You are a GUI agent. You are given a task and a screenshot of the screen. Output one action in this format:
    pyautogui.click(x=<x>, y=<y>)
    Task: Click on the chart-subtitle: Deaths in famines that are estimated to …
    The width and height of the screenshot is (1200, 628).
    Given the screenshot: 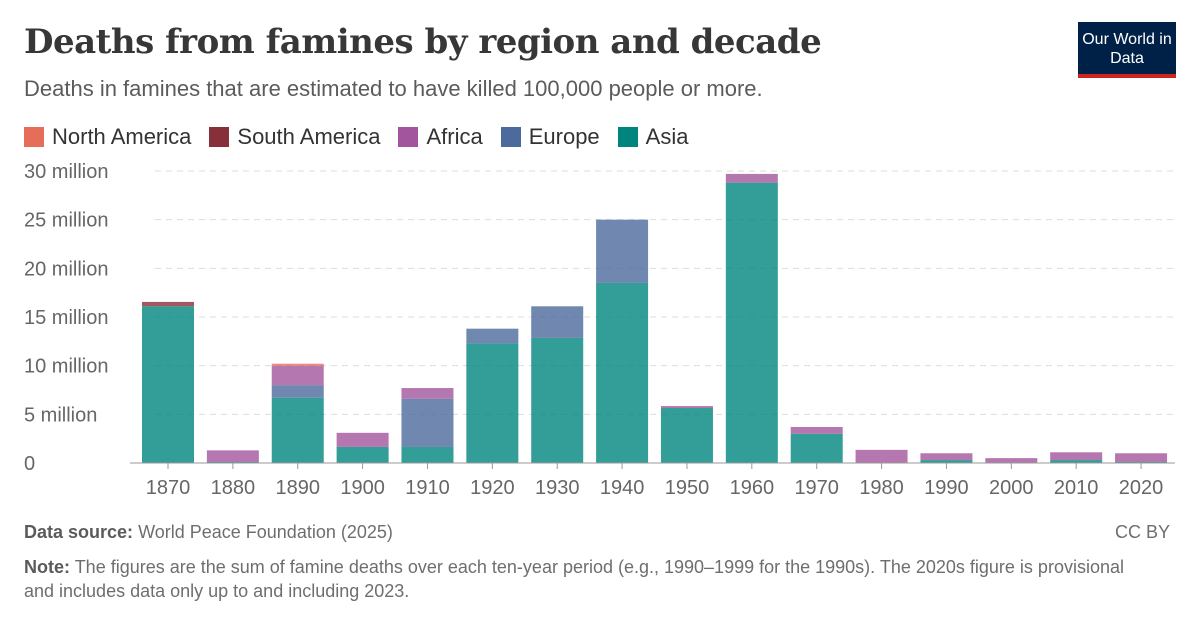 What is the action you would take?
    pyautogui.click(x=393, y=88)
    